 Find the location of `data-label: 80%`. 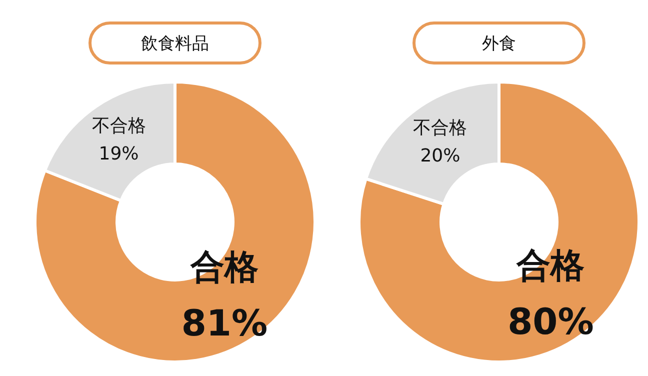

data-label: 80% is located at coordinates (551, 322).